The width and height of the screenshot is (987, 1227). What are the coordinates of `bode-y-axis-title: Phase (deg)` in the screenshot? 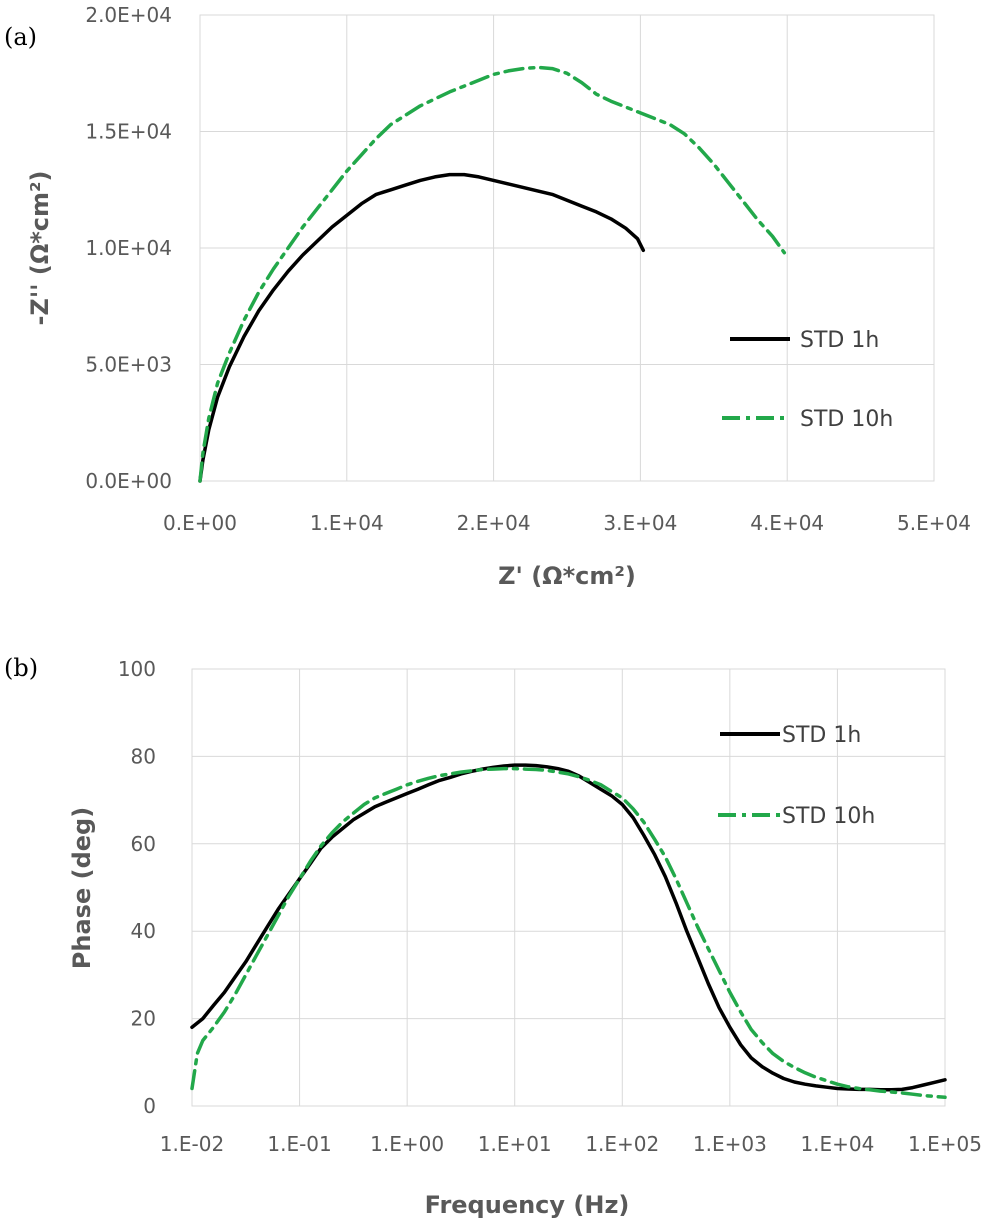 It's located at (82, 888).